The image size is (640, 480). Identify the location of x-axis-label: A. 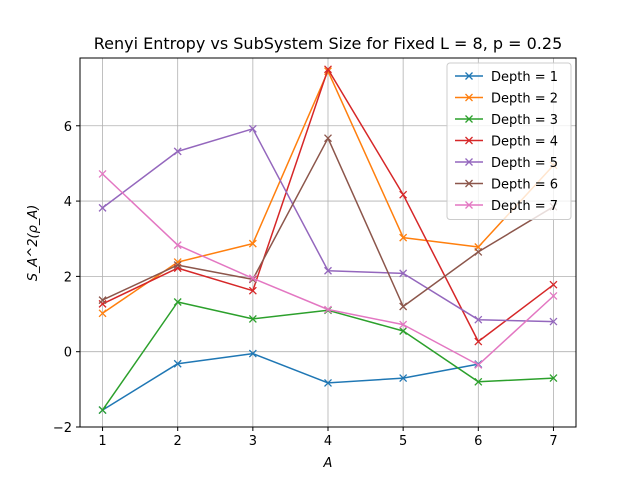
(328, 463).